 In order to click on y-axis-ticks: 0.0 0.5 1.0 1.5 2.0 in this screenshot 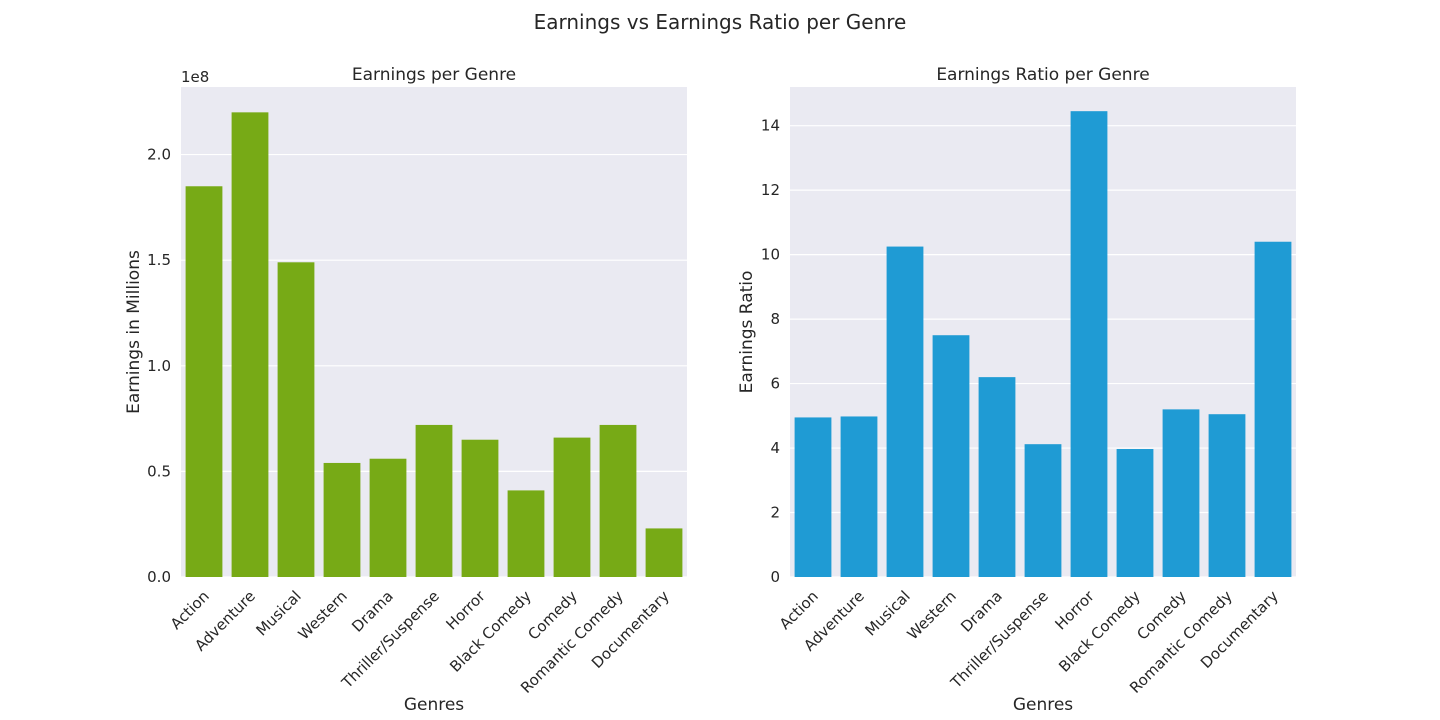, I will do `click(159, 366)`.